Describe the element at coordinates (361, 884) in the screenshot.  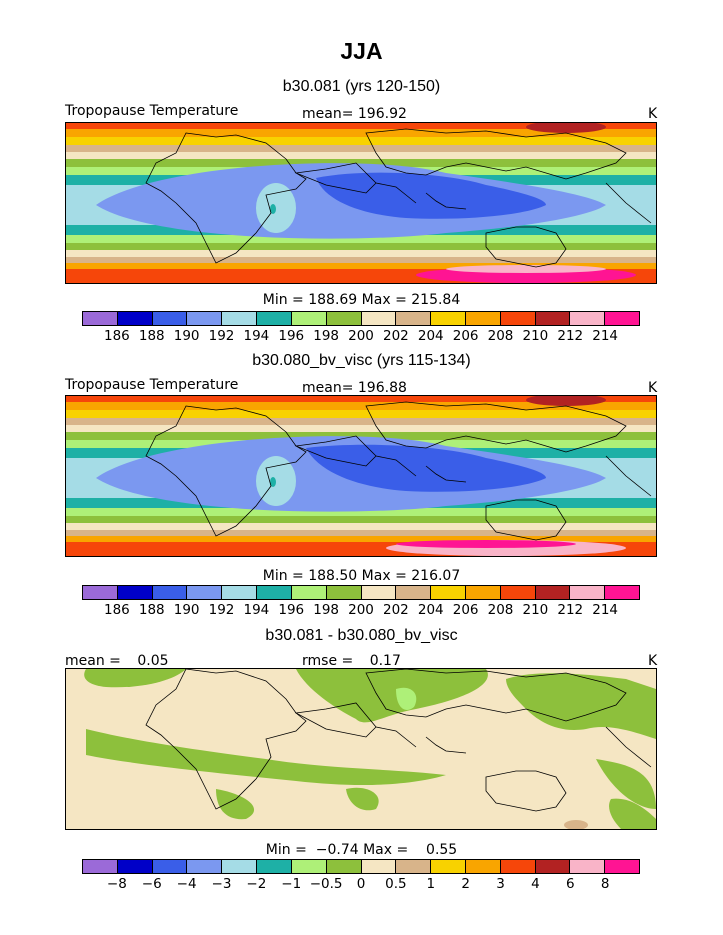
I see `colorbar-tick-label: 0` at that location.